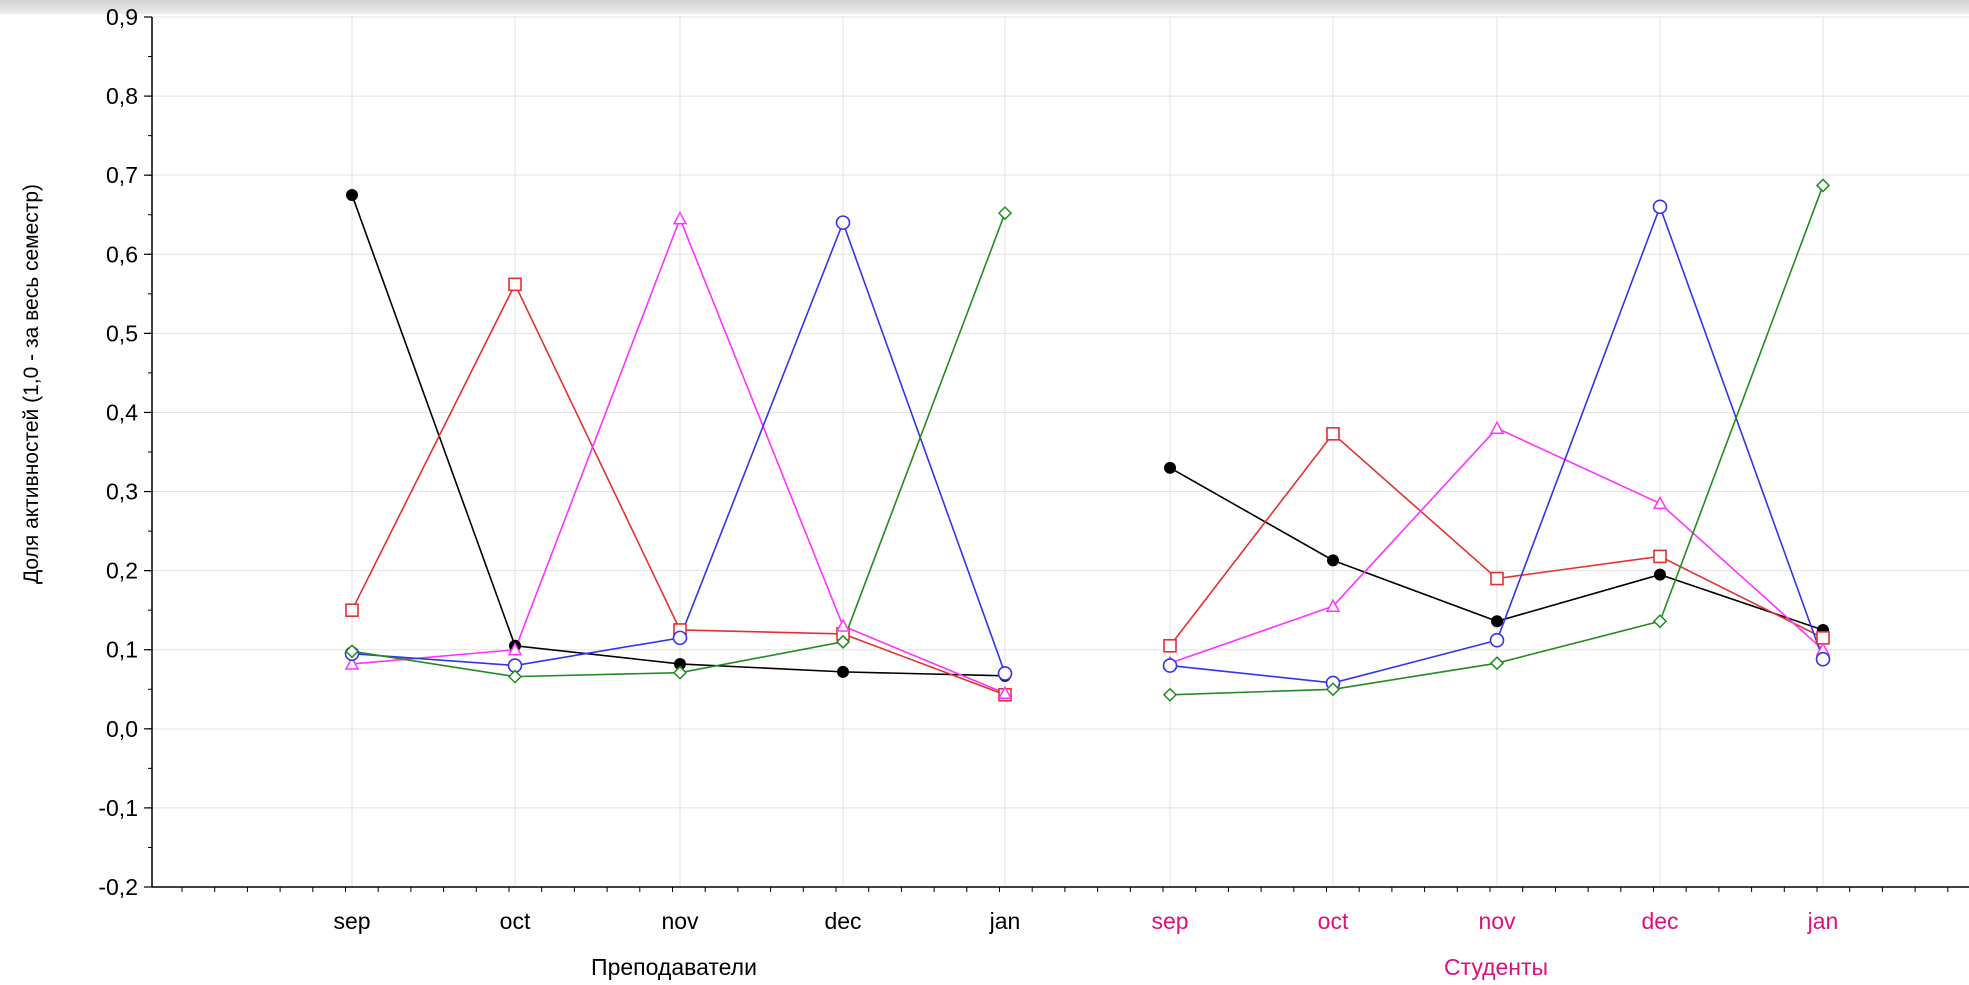  I want to click on y-tick-label: -0,2, so click(118, 887).